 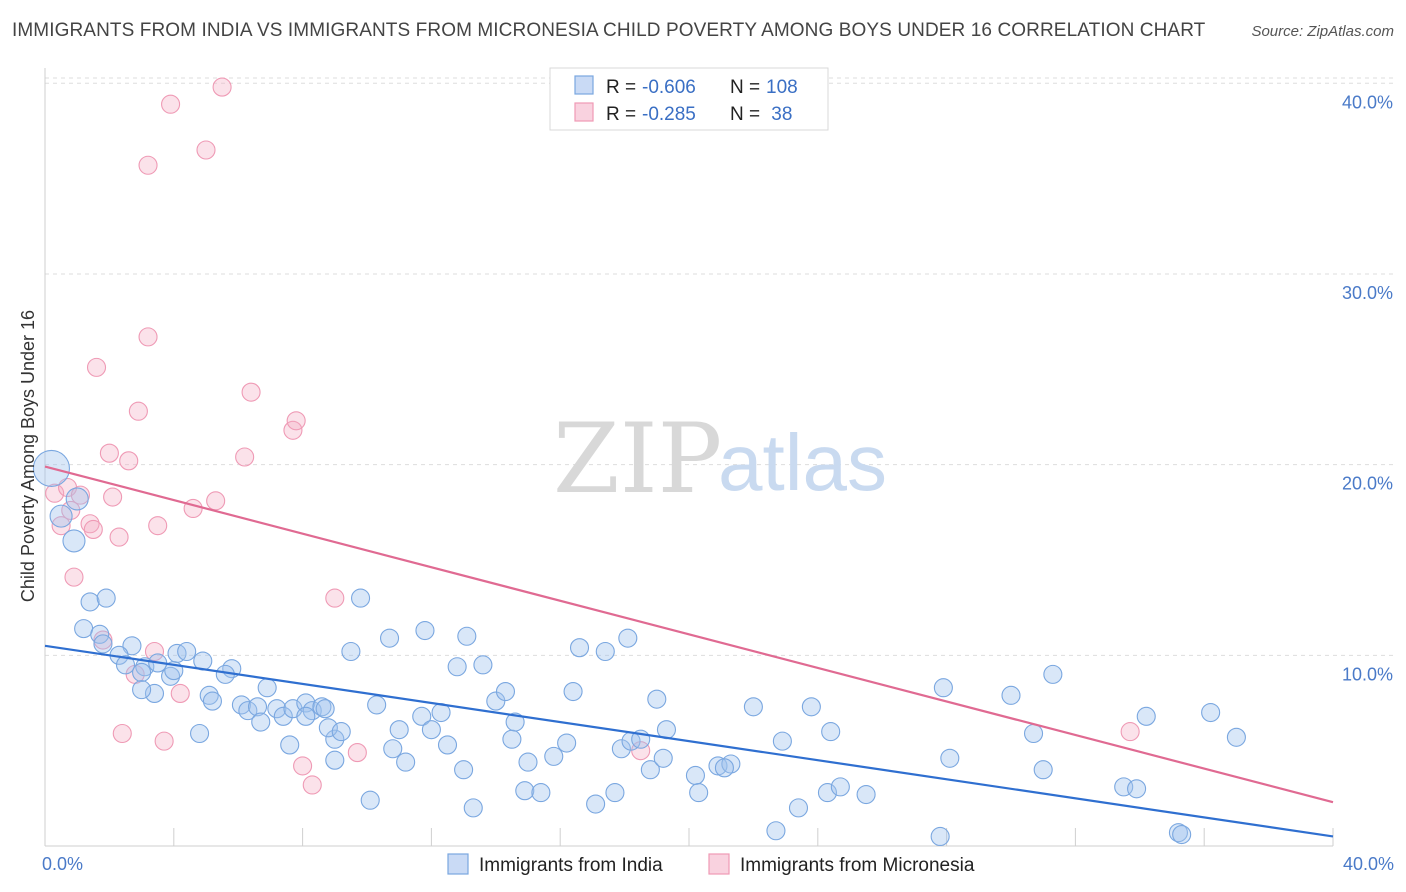 I want to click on legend-r-label-micronesia: R =, so click(x=621, y=114).